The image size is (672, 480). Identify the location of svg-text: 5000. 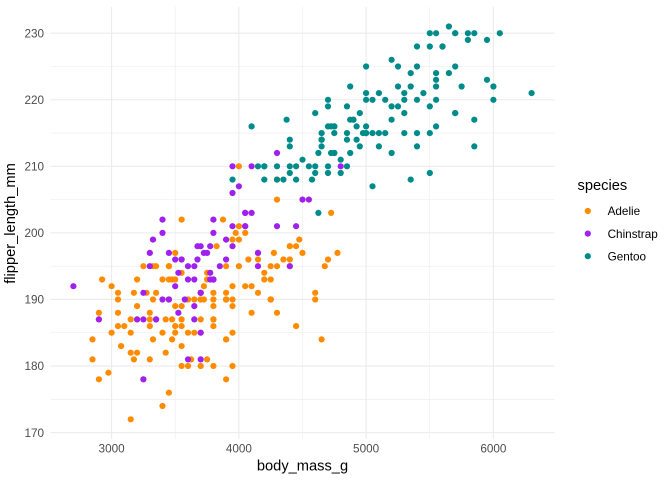
(366, 448).